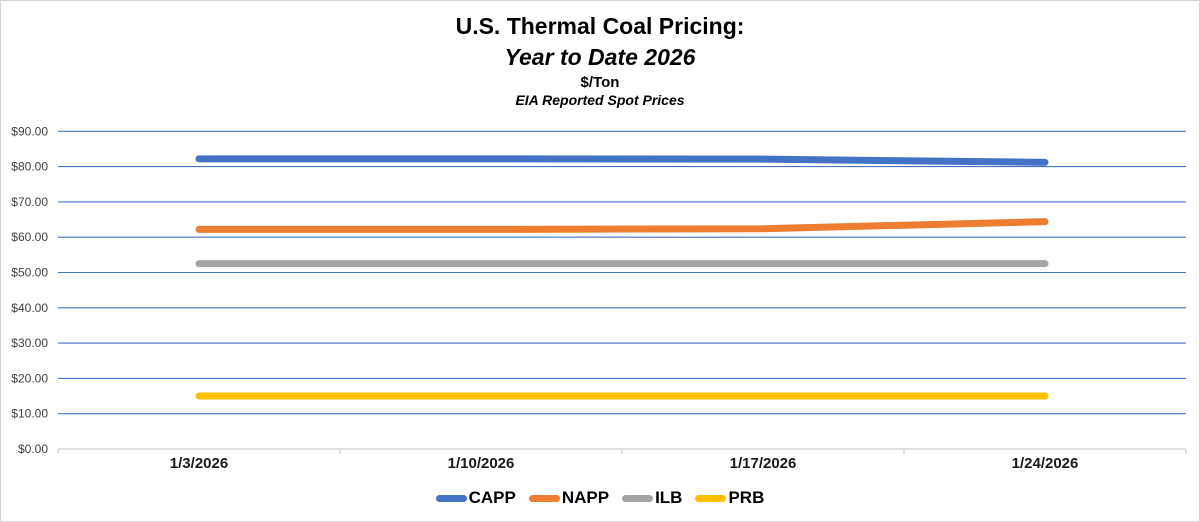 Image resolution: width=1200 pixels, height=522 pixels. I want to click on legend-label-capp: CAPP, so click(492, 497).